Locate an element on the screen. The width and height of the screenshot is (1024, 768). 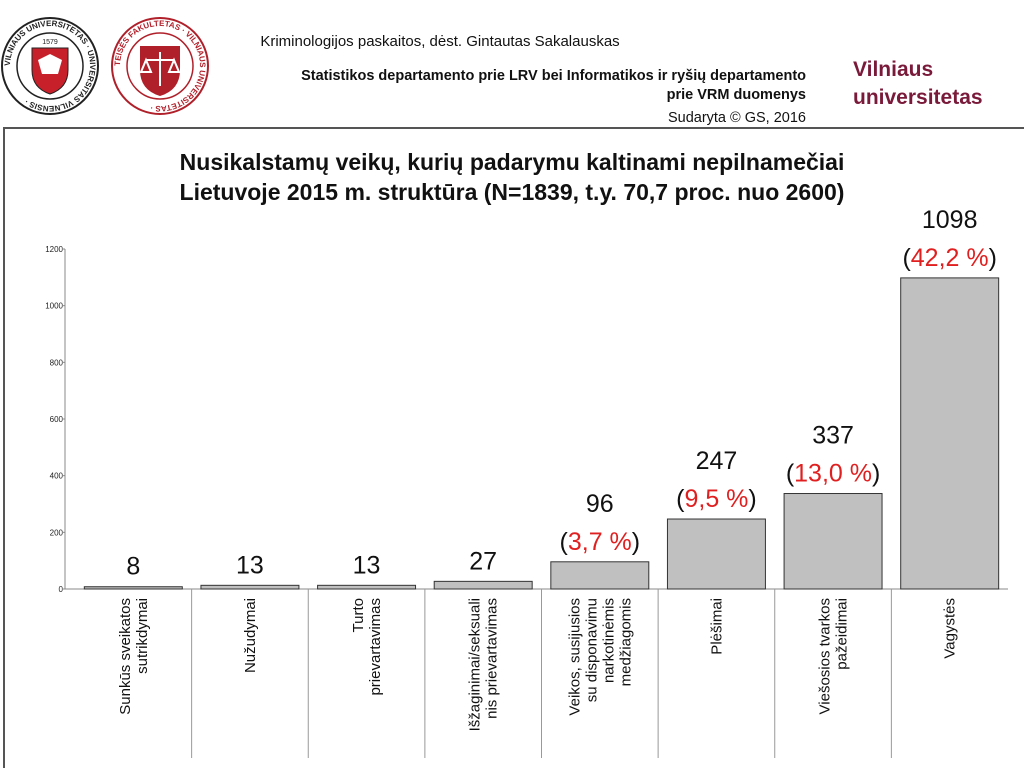
share-label: (13,0 %) is located at coordinates (833, 474).